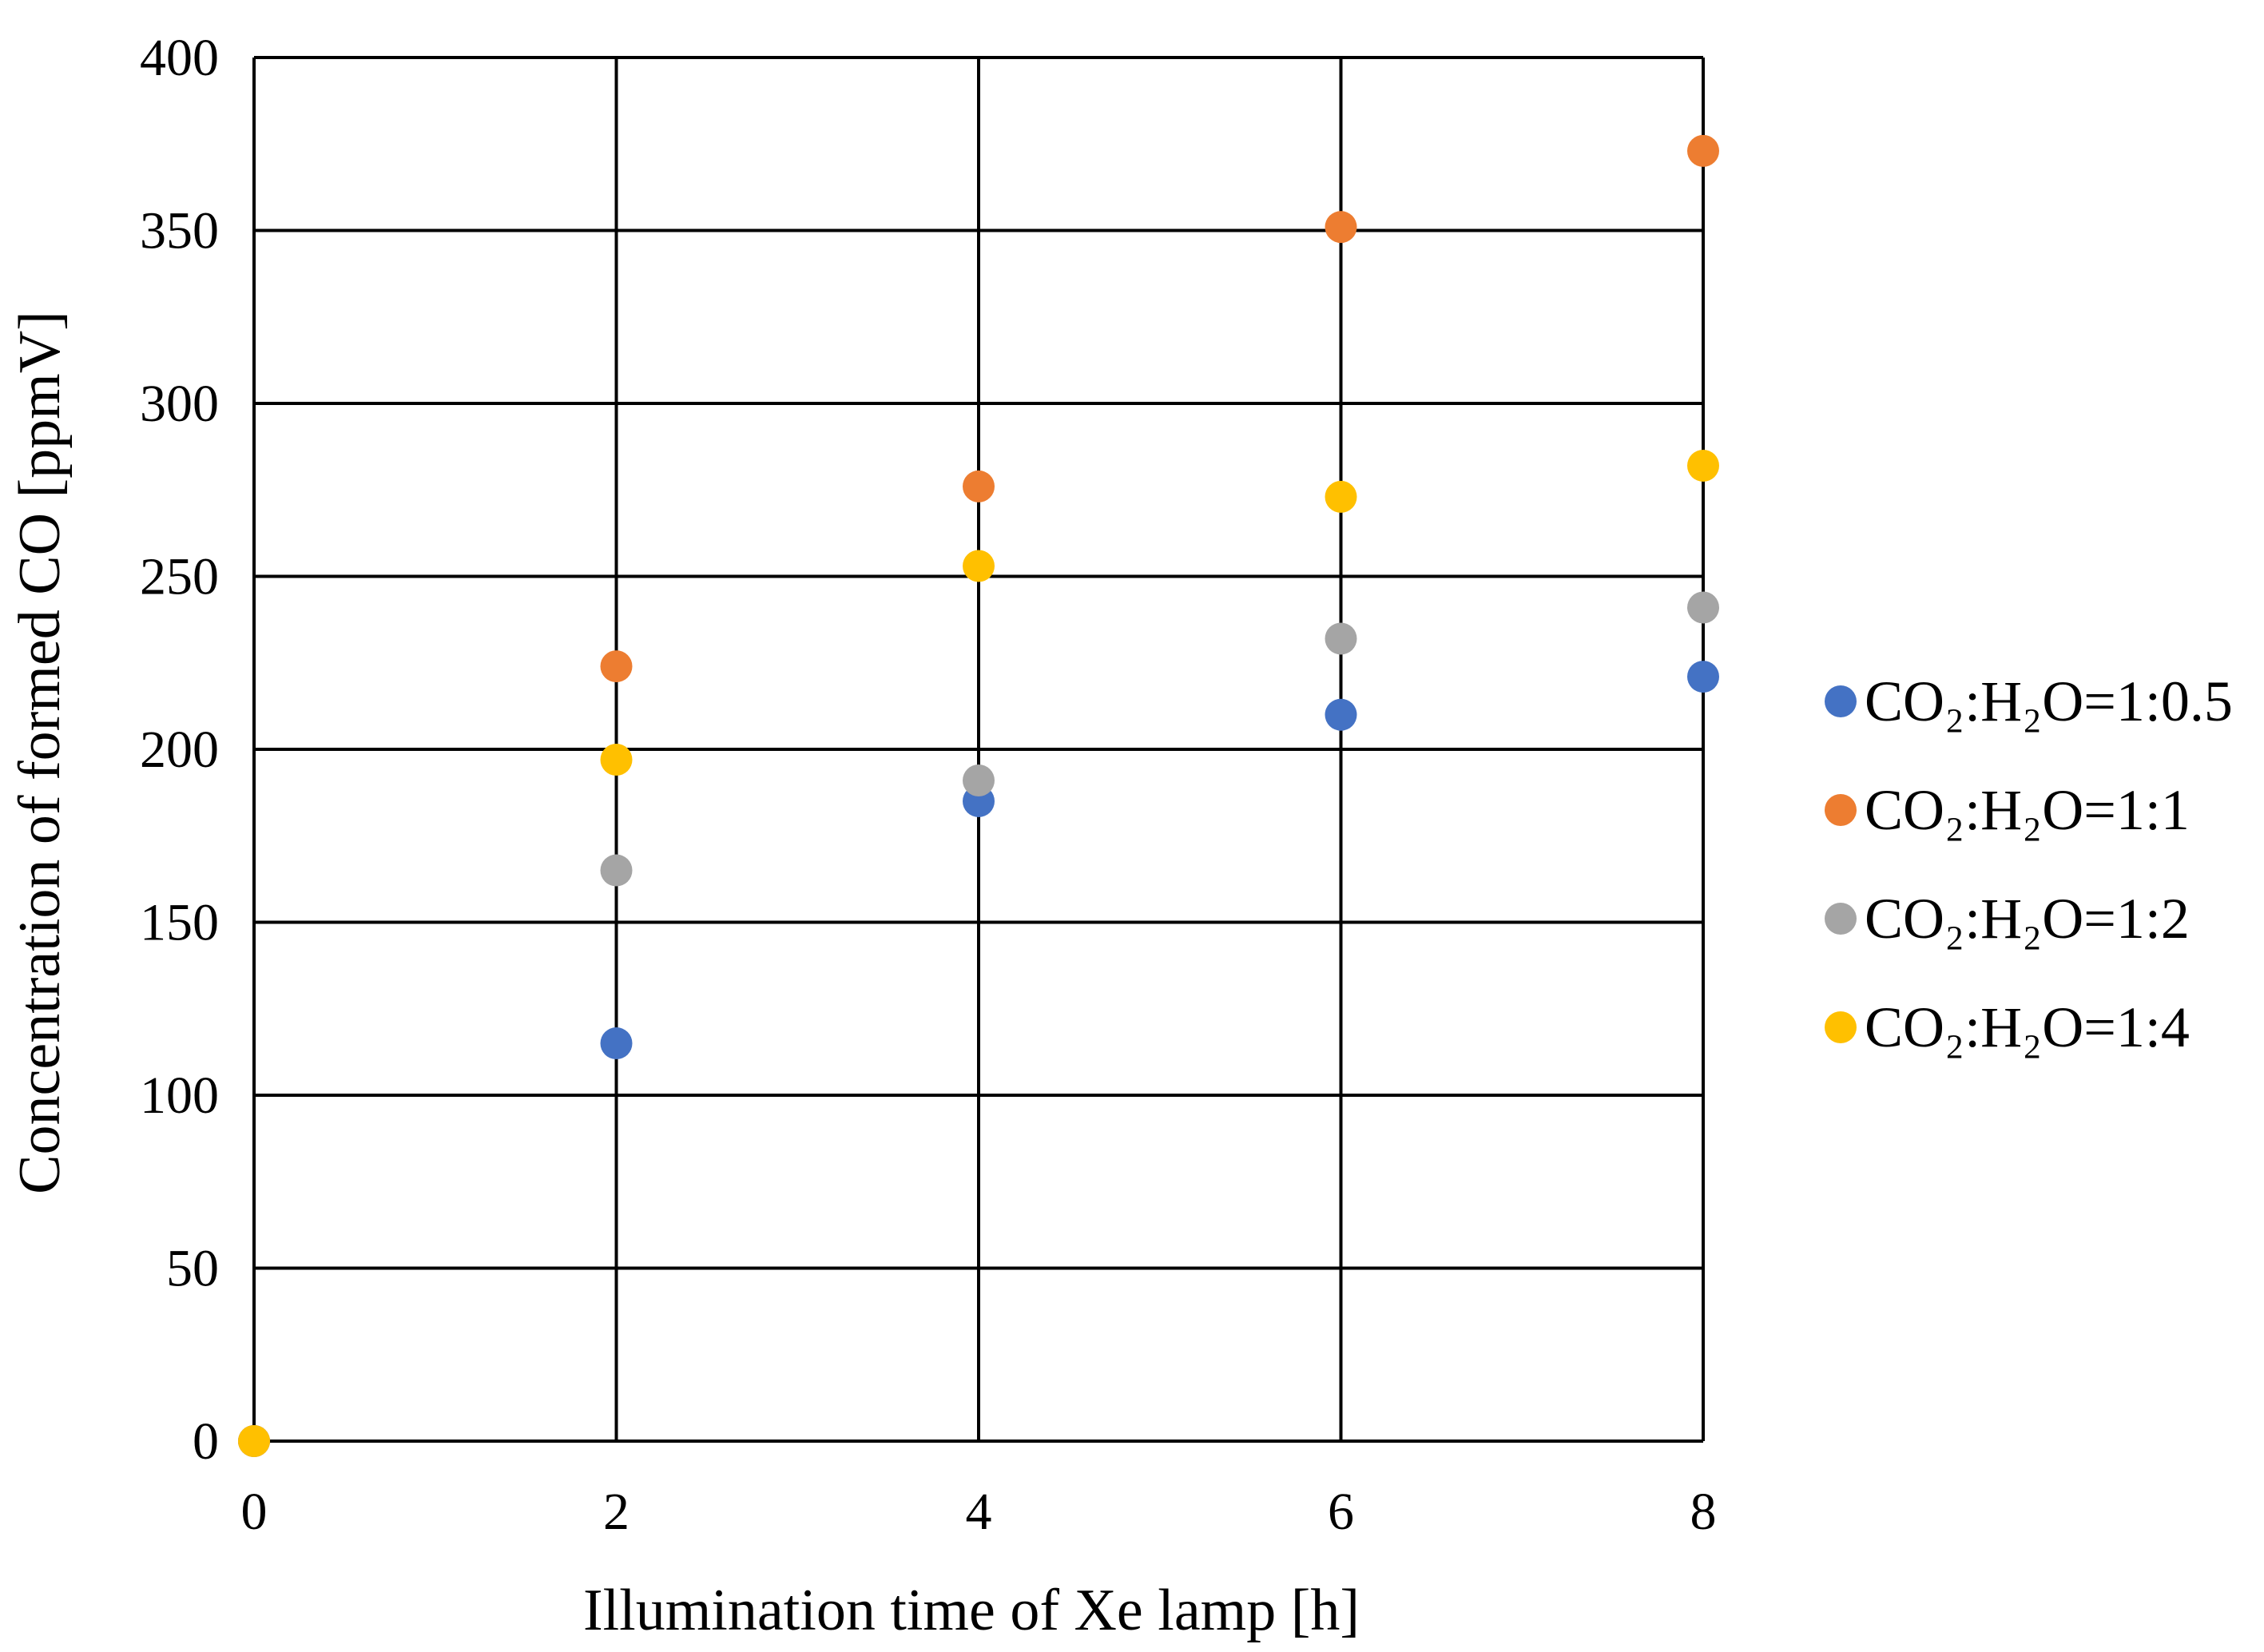 This screenshot has height=1652, width=2264. What do you see at coordinates (179, 404) in the screenshot?
I see `y-tick-label: 300` at bounding box center [179, 404].